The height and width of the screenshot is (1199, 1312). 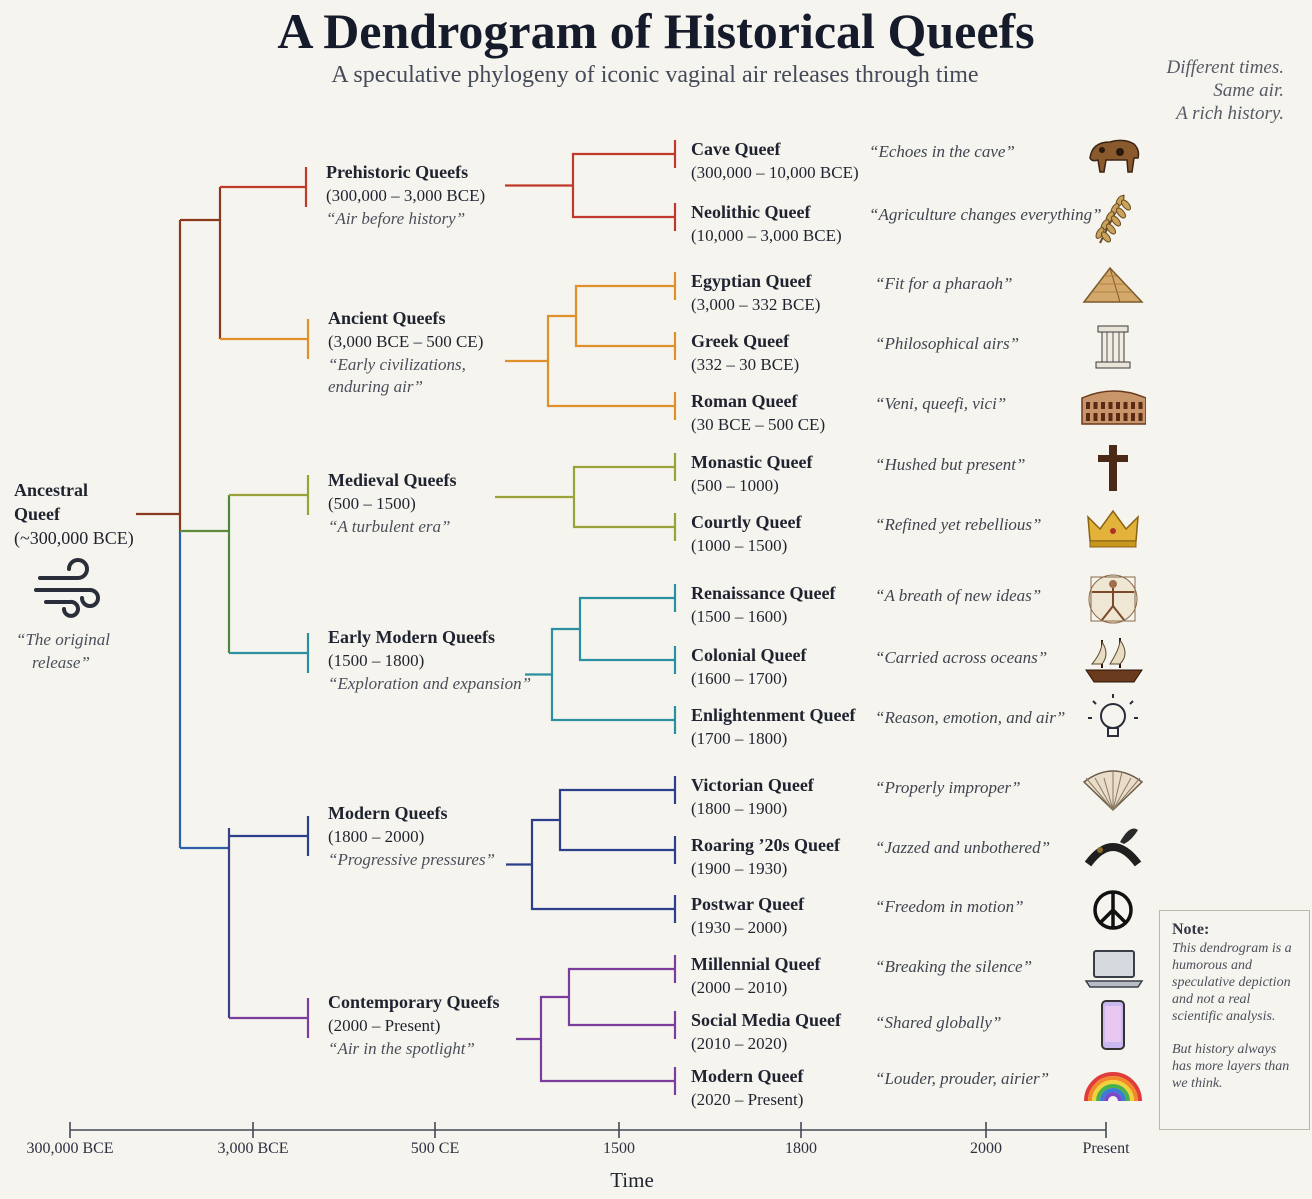 I want to click on leaf-date: (1900 – 1930), so click(x=739, y=868).